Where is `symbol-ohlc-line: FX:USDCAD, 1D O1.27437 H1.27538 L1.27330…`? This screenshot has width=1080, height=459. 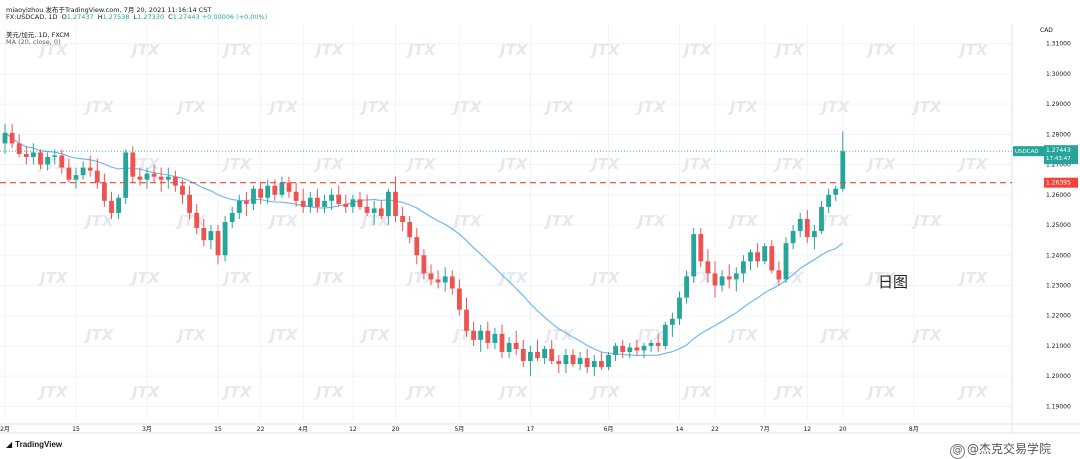 symbol-ohlc-line: FX:USDCAD, 1D O1.27437 H1.27538 L1.27330… is located at coordinates (136, 17).